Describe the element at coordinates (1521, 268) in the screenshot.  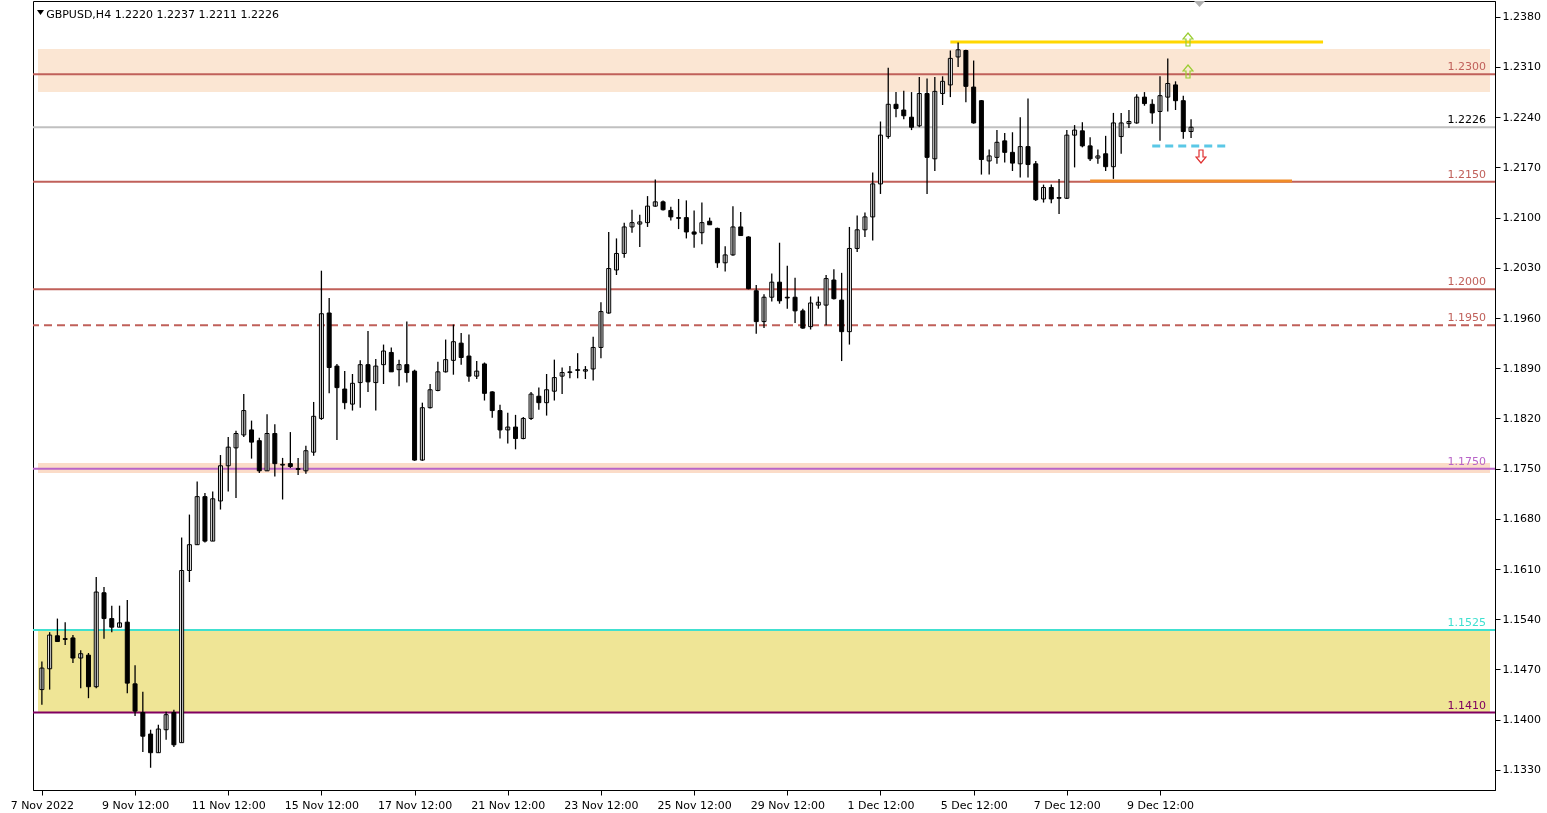
I see `y-tick-label: 1.2030` at that location.